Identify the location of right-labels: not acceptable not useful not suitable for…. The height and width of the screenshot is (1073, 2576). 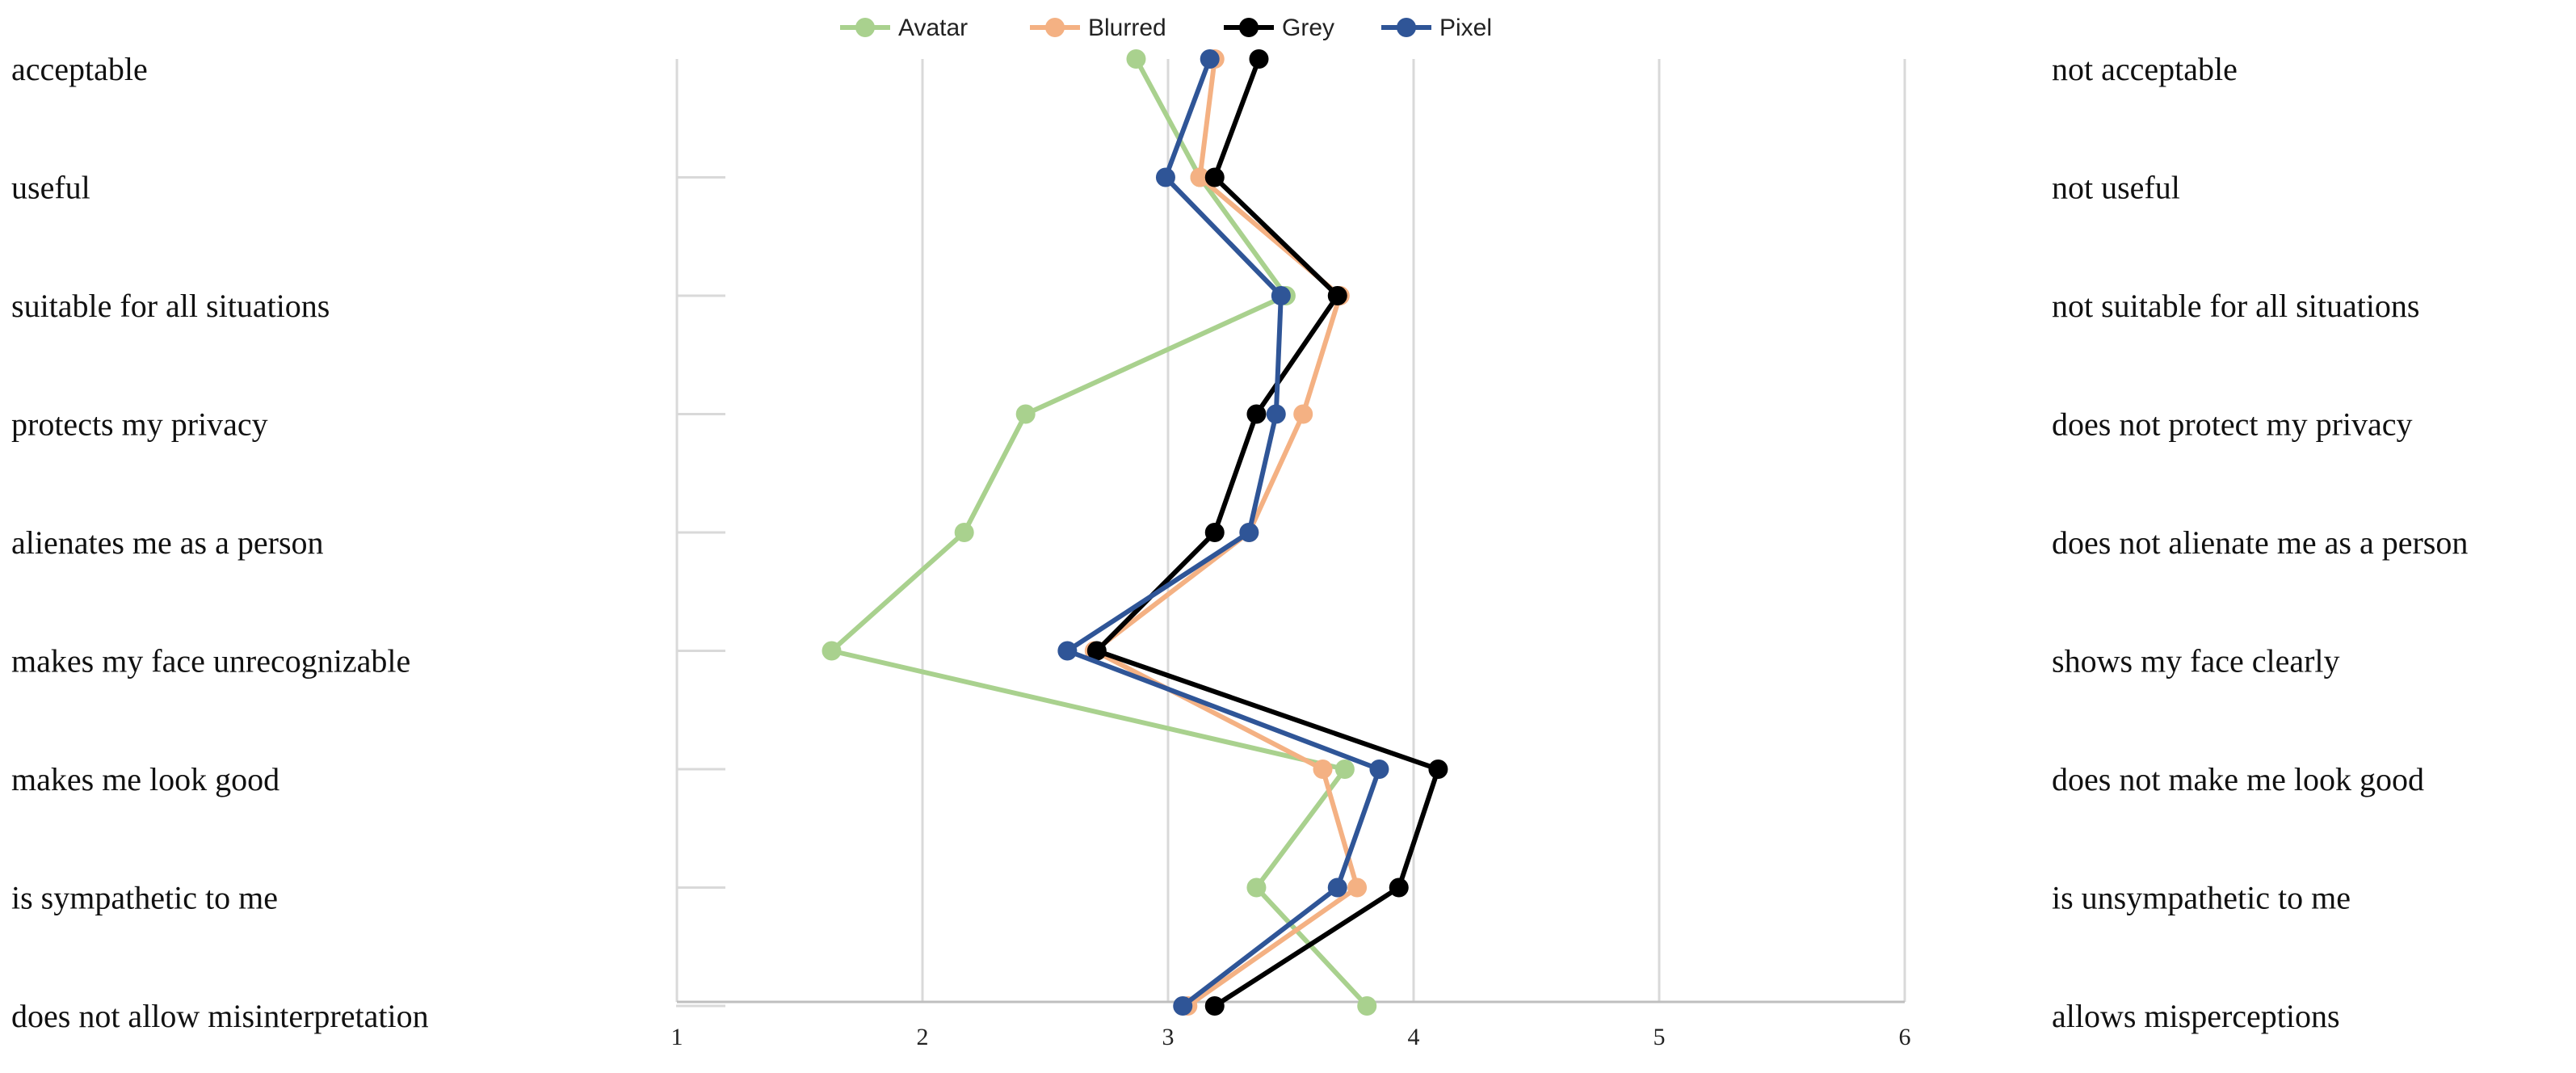
(2260, 543).